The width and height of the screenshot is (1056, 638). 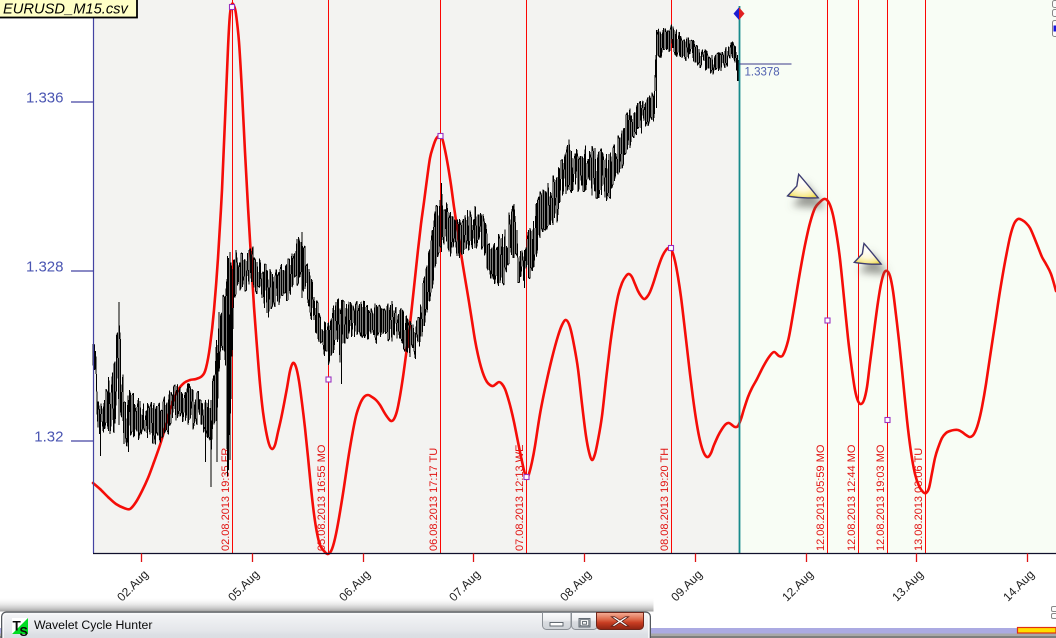 What do you see at coordinates (919, 499) in the screenshot?
I see `svg-text: 13.08.2013 03:06 TU` at bounding box center [919, 499].